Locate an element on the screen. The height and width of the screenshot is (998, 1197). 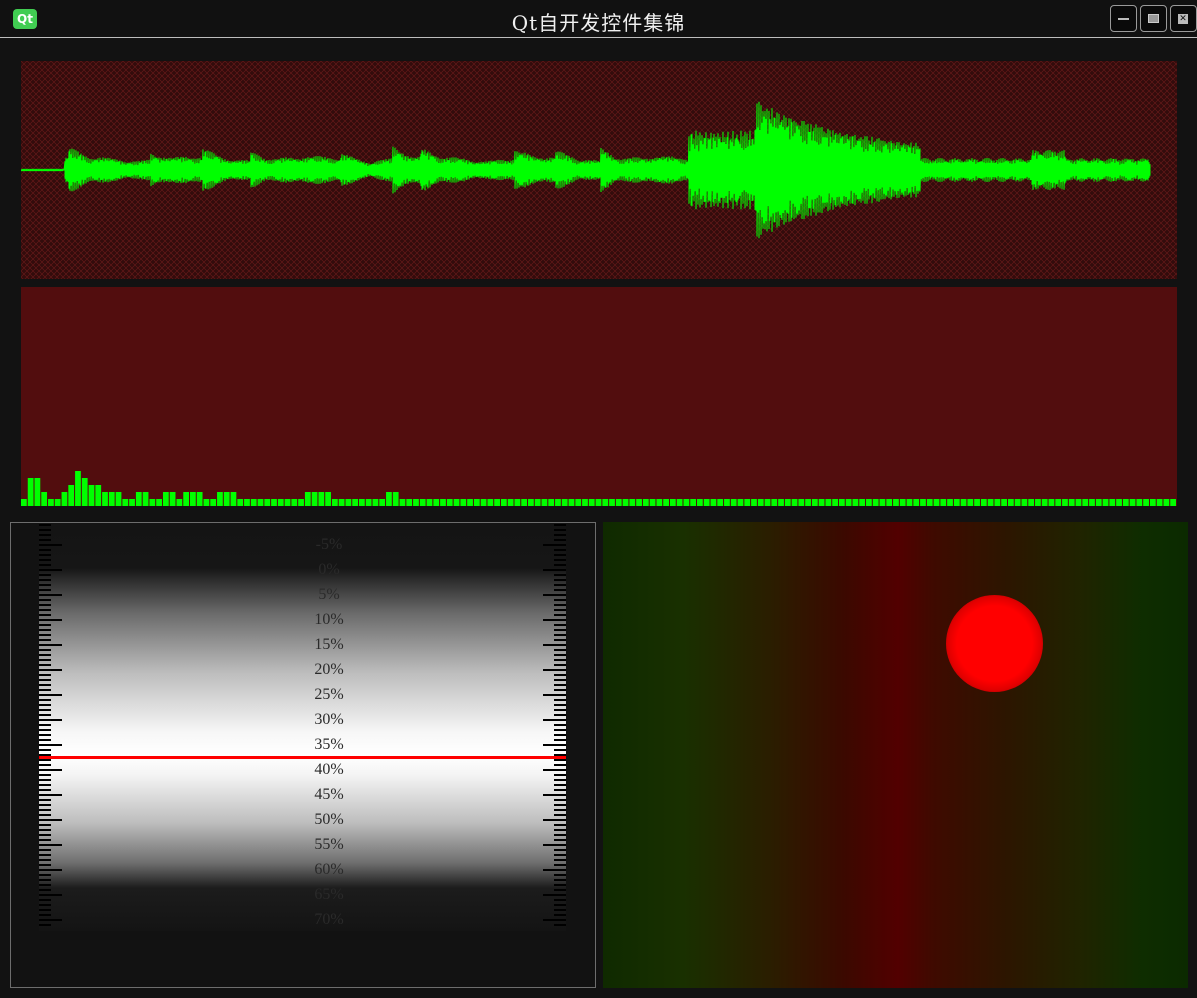
minimize-button is located at coordinates (1123, 18).